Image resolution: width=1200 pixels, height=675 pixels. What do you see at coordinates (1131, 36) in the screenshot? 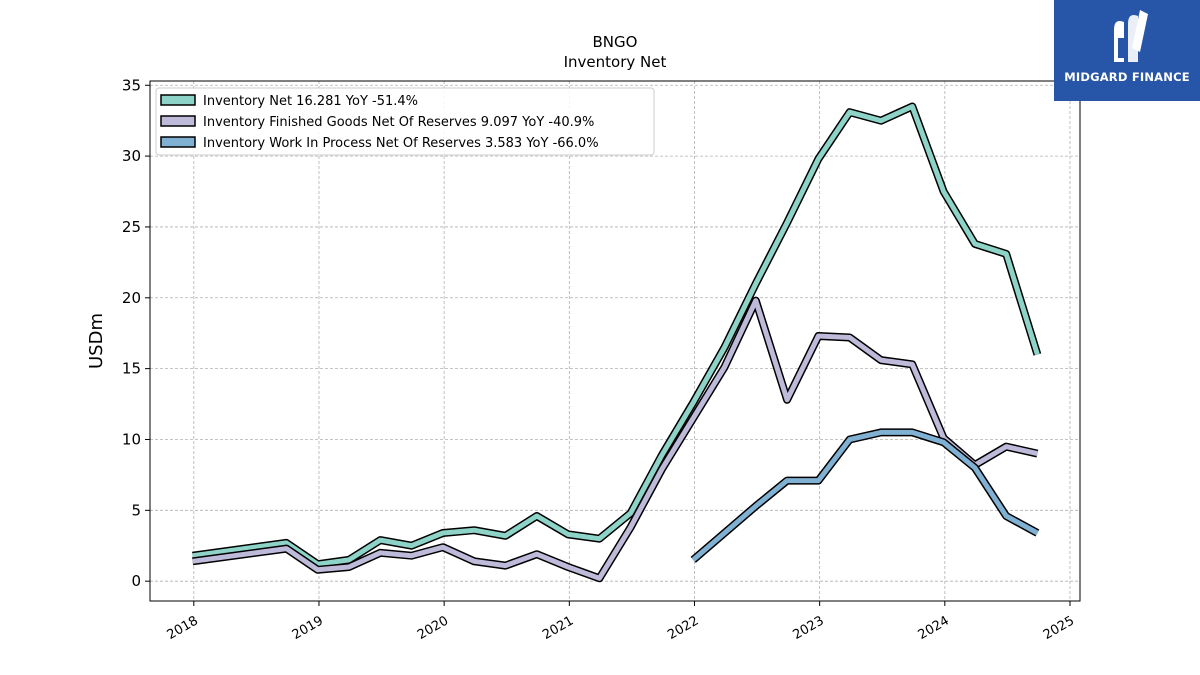
I see `logo-mark-icon` at bounding box center [1131, 36].